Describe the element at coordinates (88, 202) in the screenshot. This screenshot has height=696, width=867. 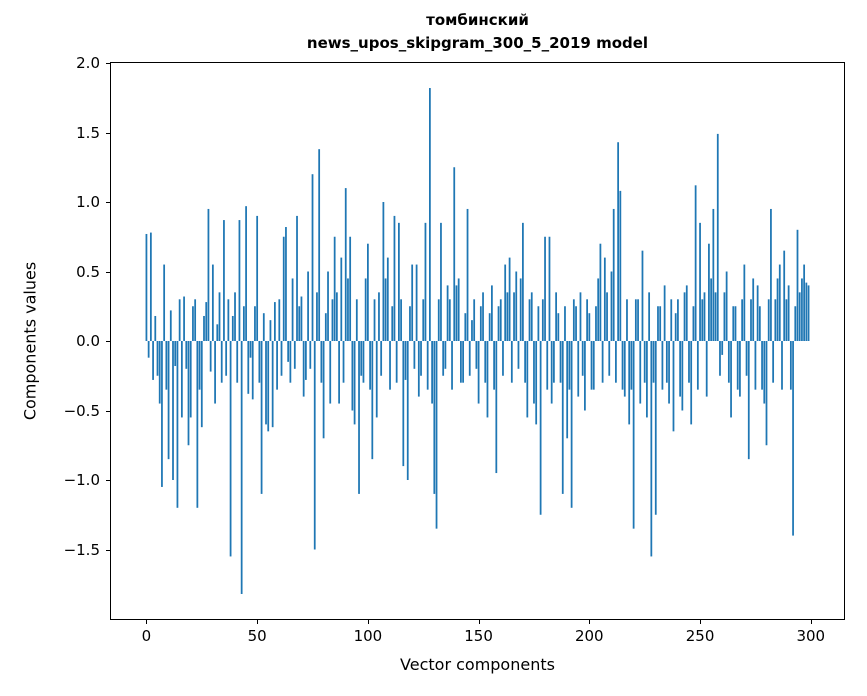
I see `y-tick-label: 1.0` at that location.